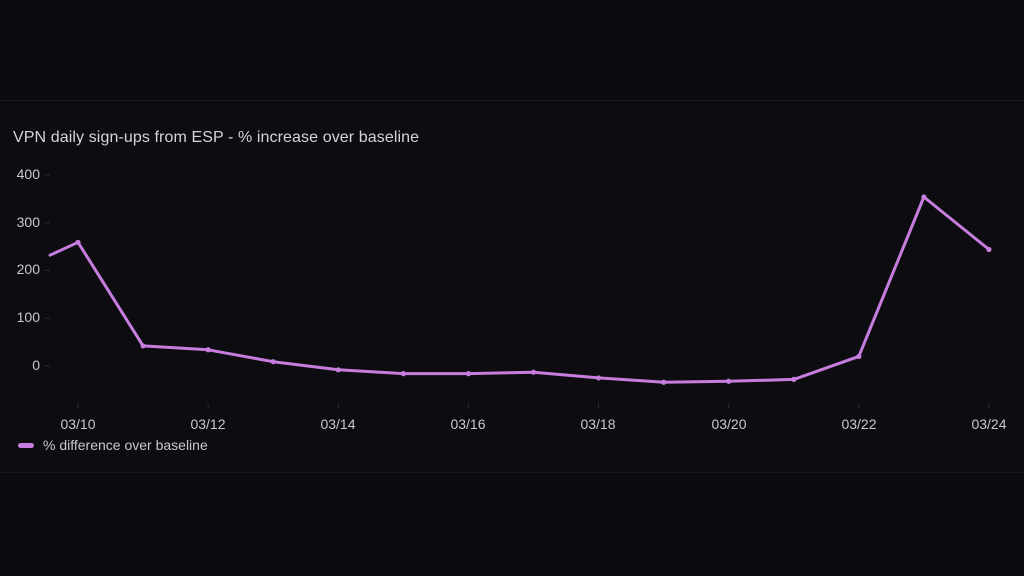  Describe the element at coordinates (28, 317) in the screenshot. I see `y-tick-100: 100` at that location.